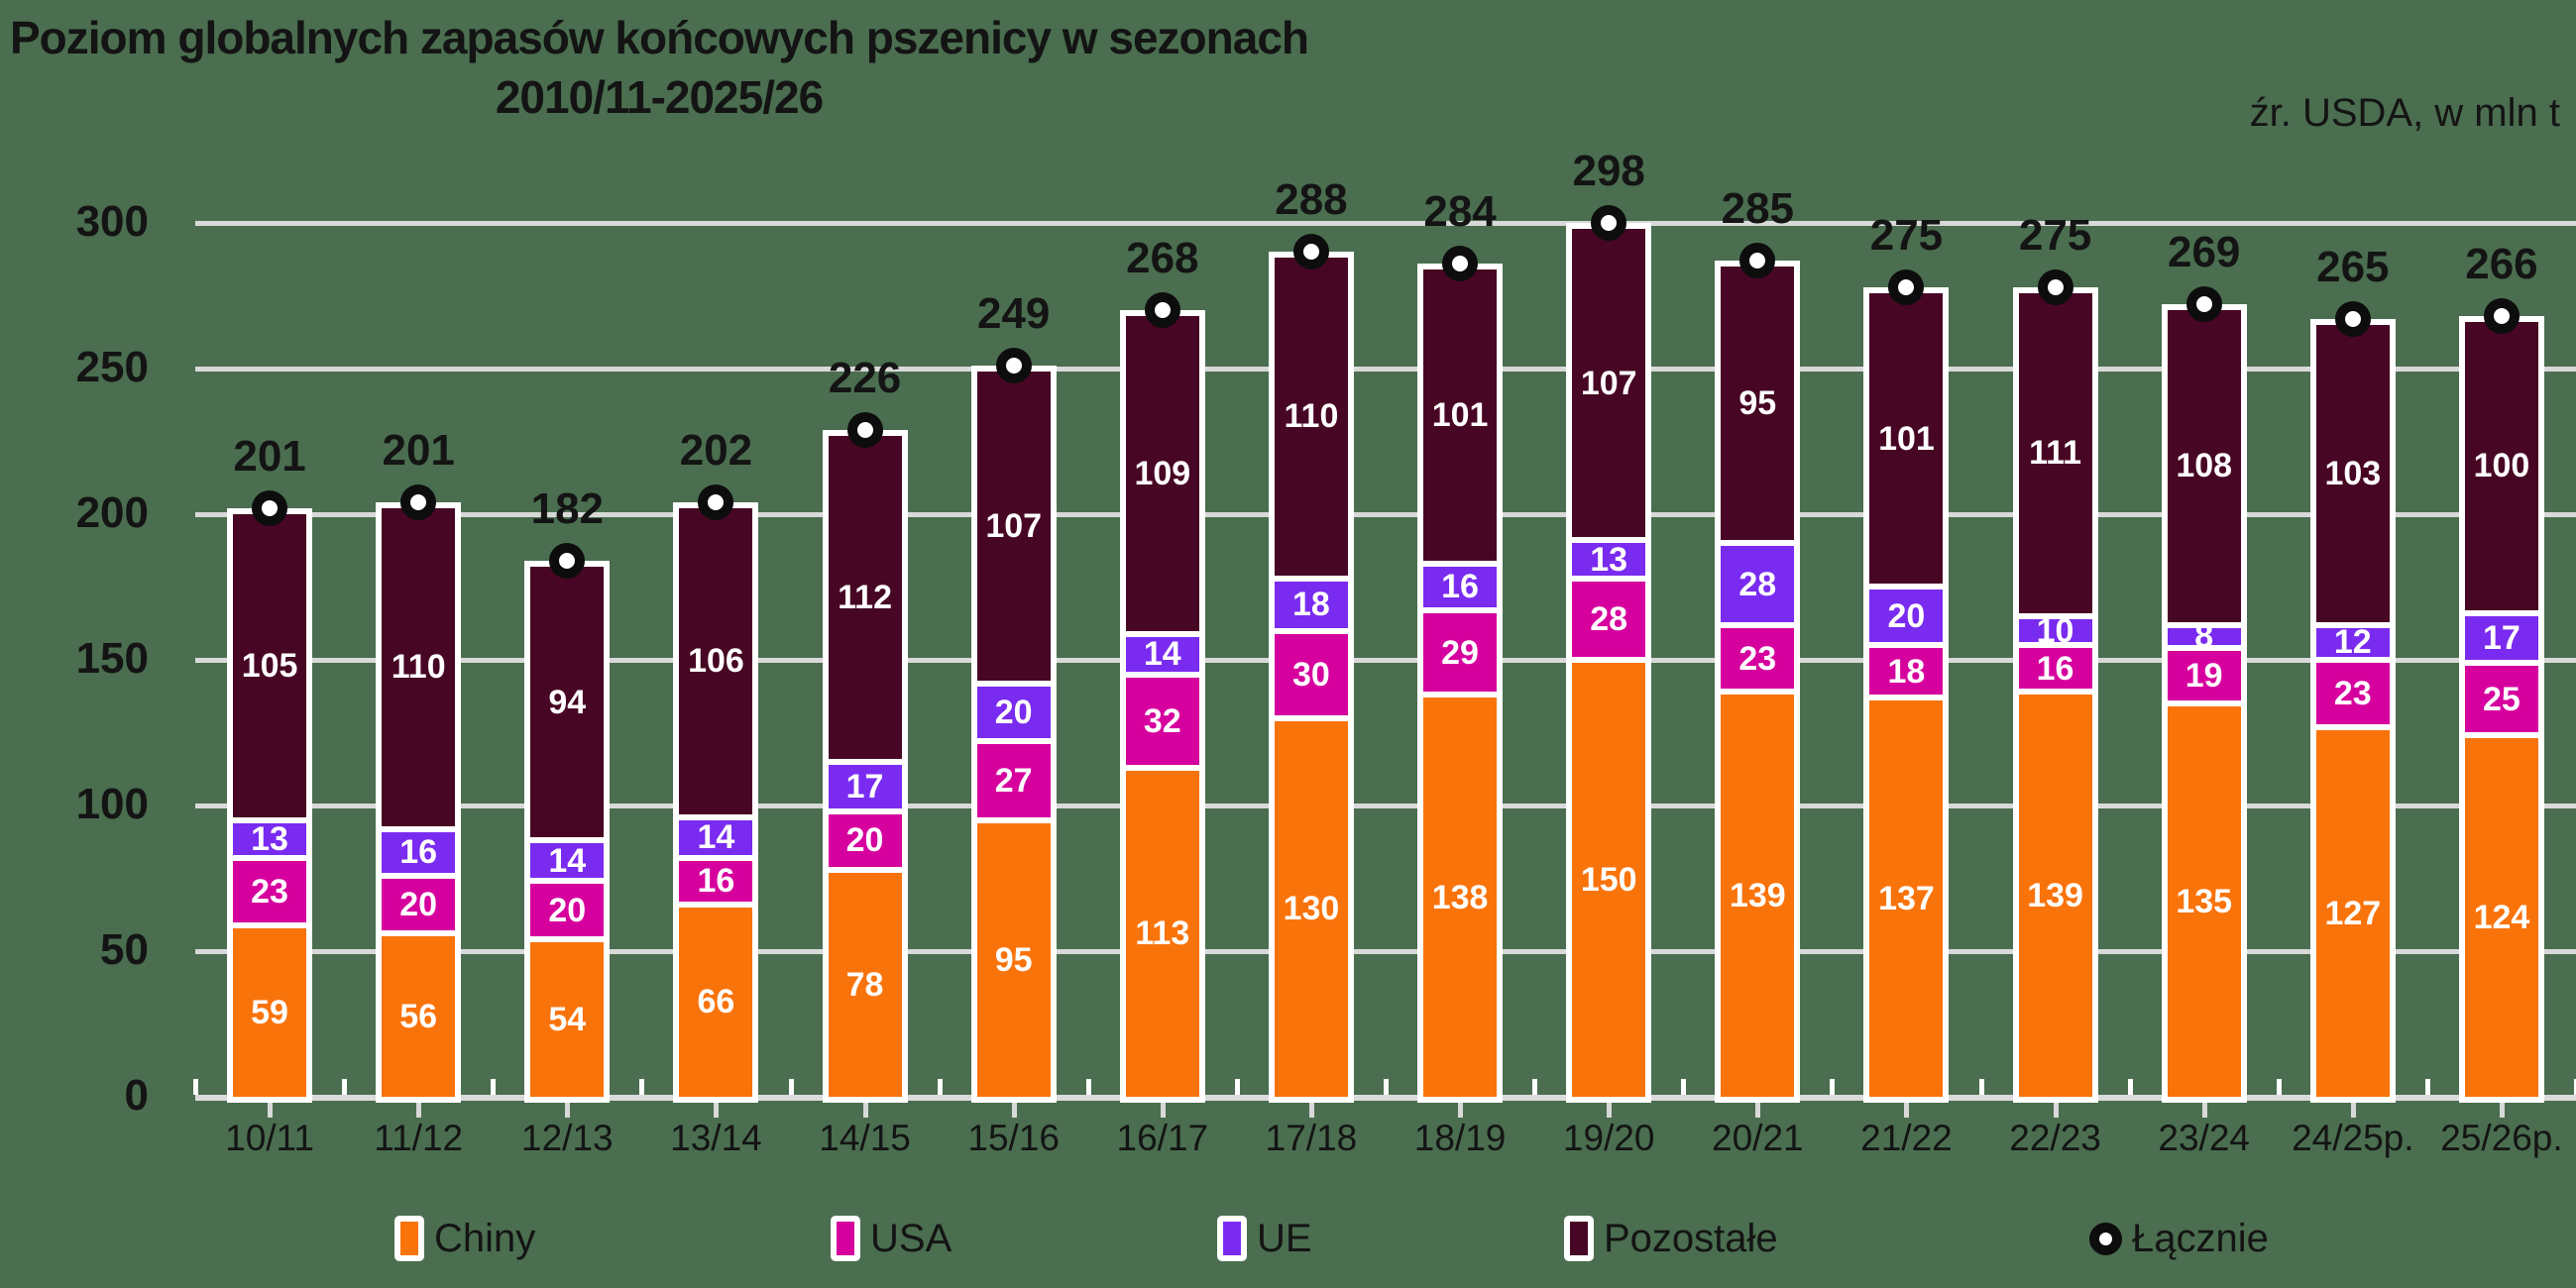 The image size is (2576, 1288). I want to click on bar-segment-ue: 18, so click(1311, 605).